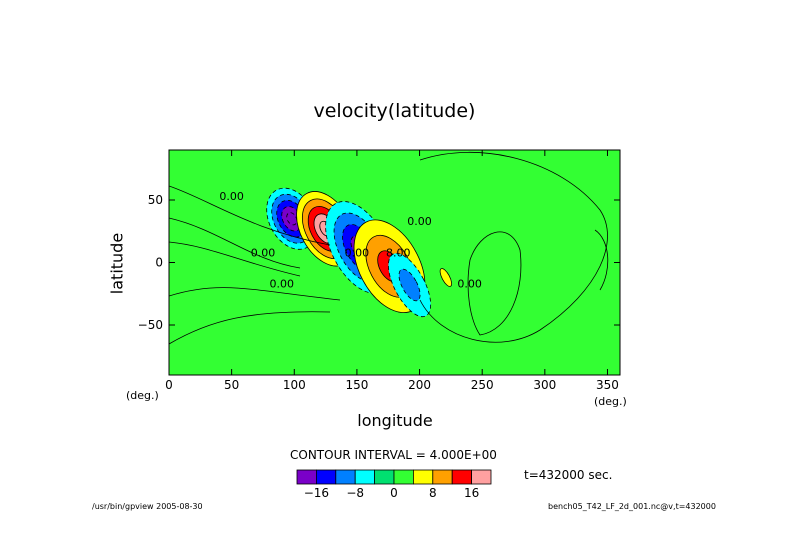 The height and width of the screenshot is (558, 789). Describe the element at coordinates (544, 385) in the screenshot. I see `x-tick-label: 300` at that location.